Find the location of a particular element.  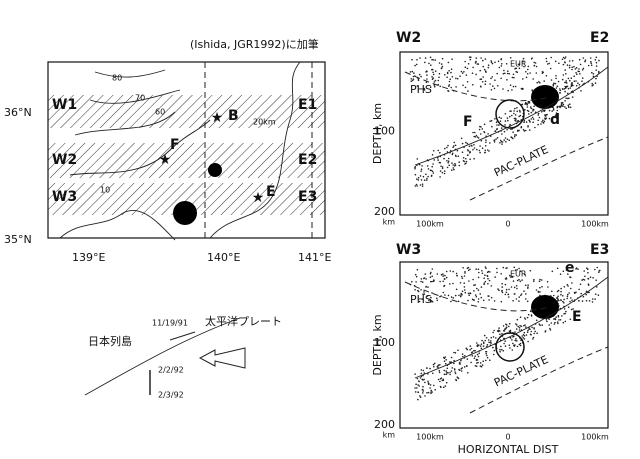

trench-line is located at coordinates (162, 356).